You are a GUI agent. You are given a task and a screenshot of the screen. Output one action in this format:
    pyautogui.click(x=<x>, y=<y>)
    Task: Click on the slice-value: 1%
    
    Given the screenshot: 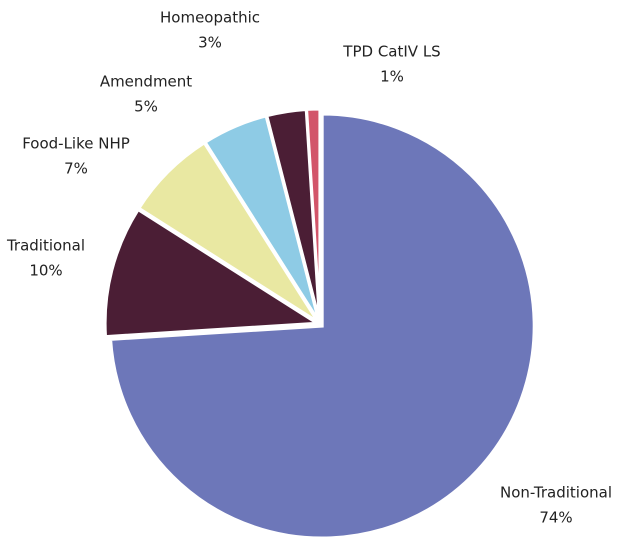 What is the action you would take?
    pyautogui.click(x=392, y=77)
    